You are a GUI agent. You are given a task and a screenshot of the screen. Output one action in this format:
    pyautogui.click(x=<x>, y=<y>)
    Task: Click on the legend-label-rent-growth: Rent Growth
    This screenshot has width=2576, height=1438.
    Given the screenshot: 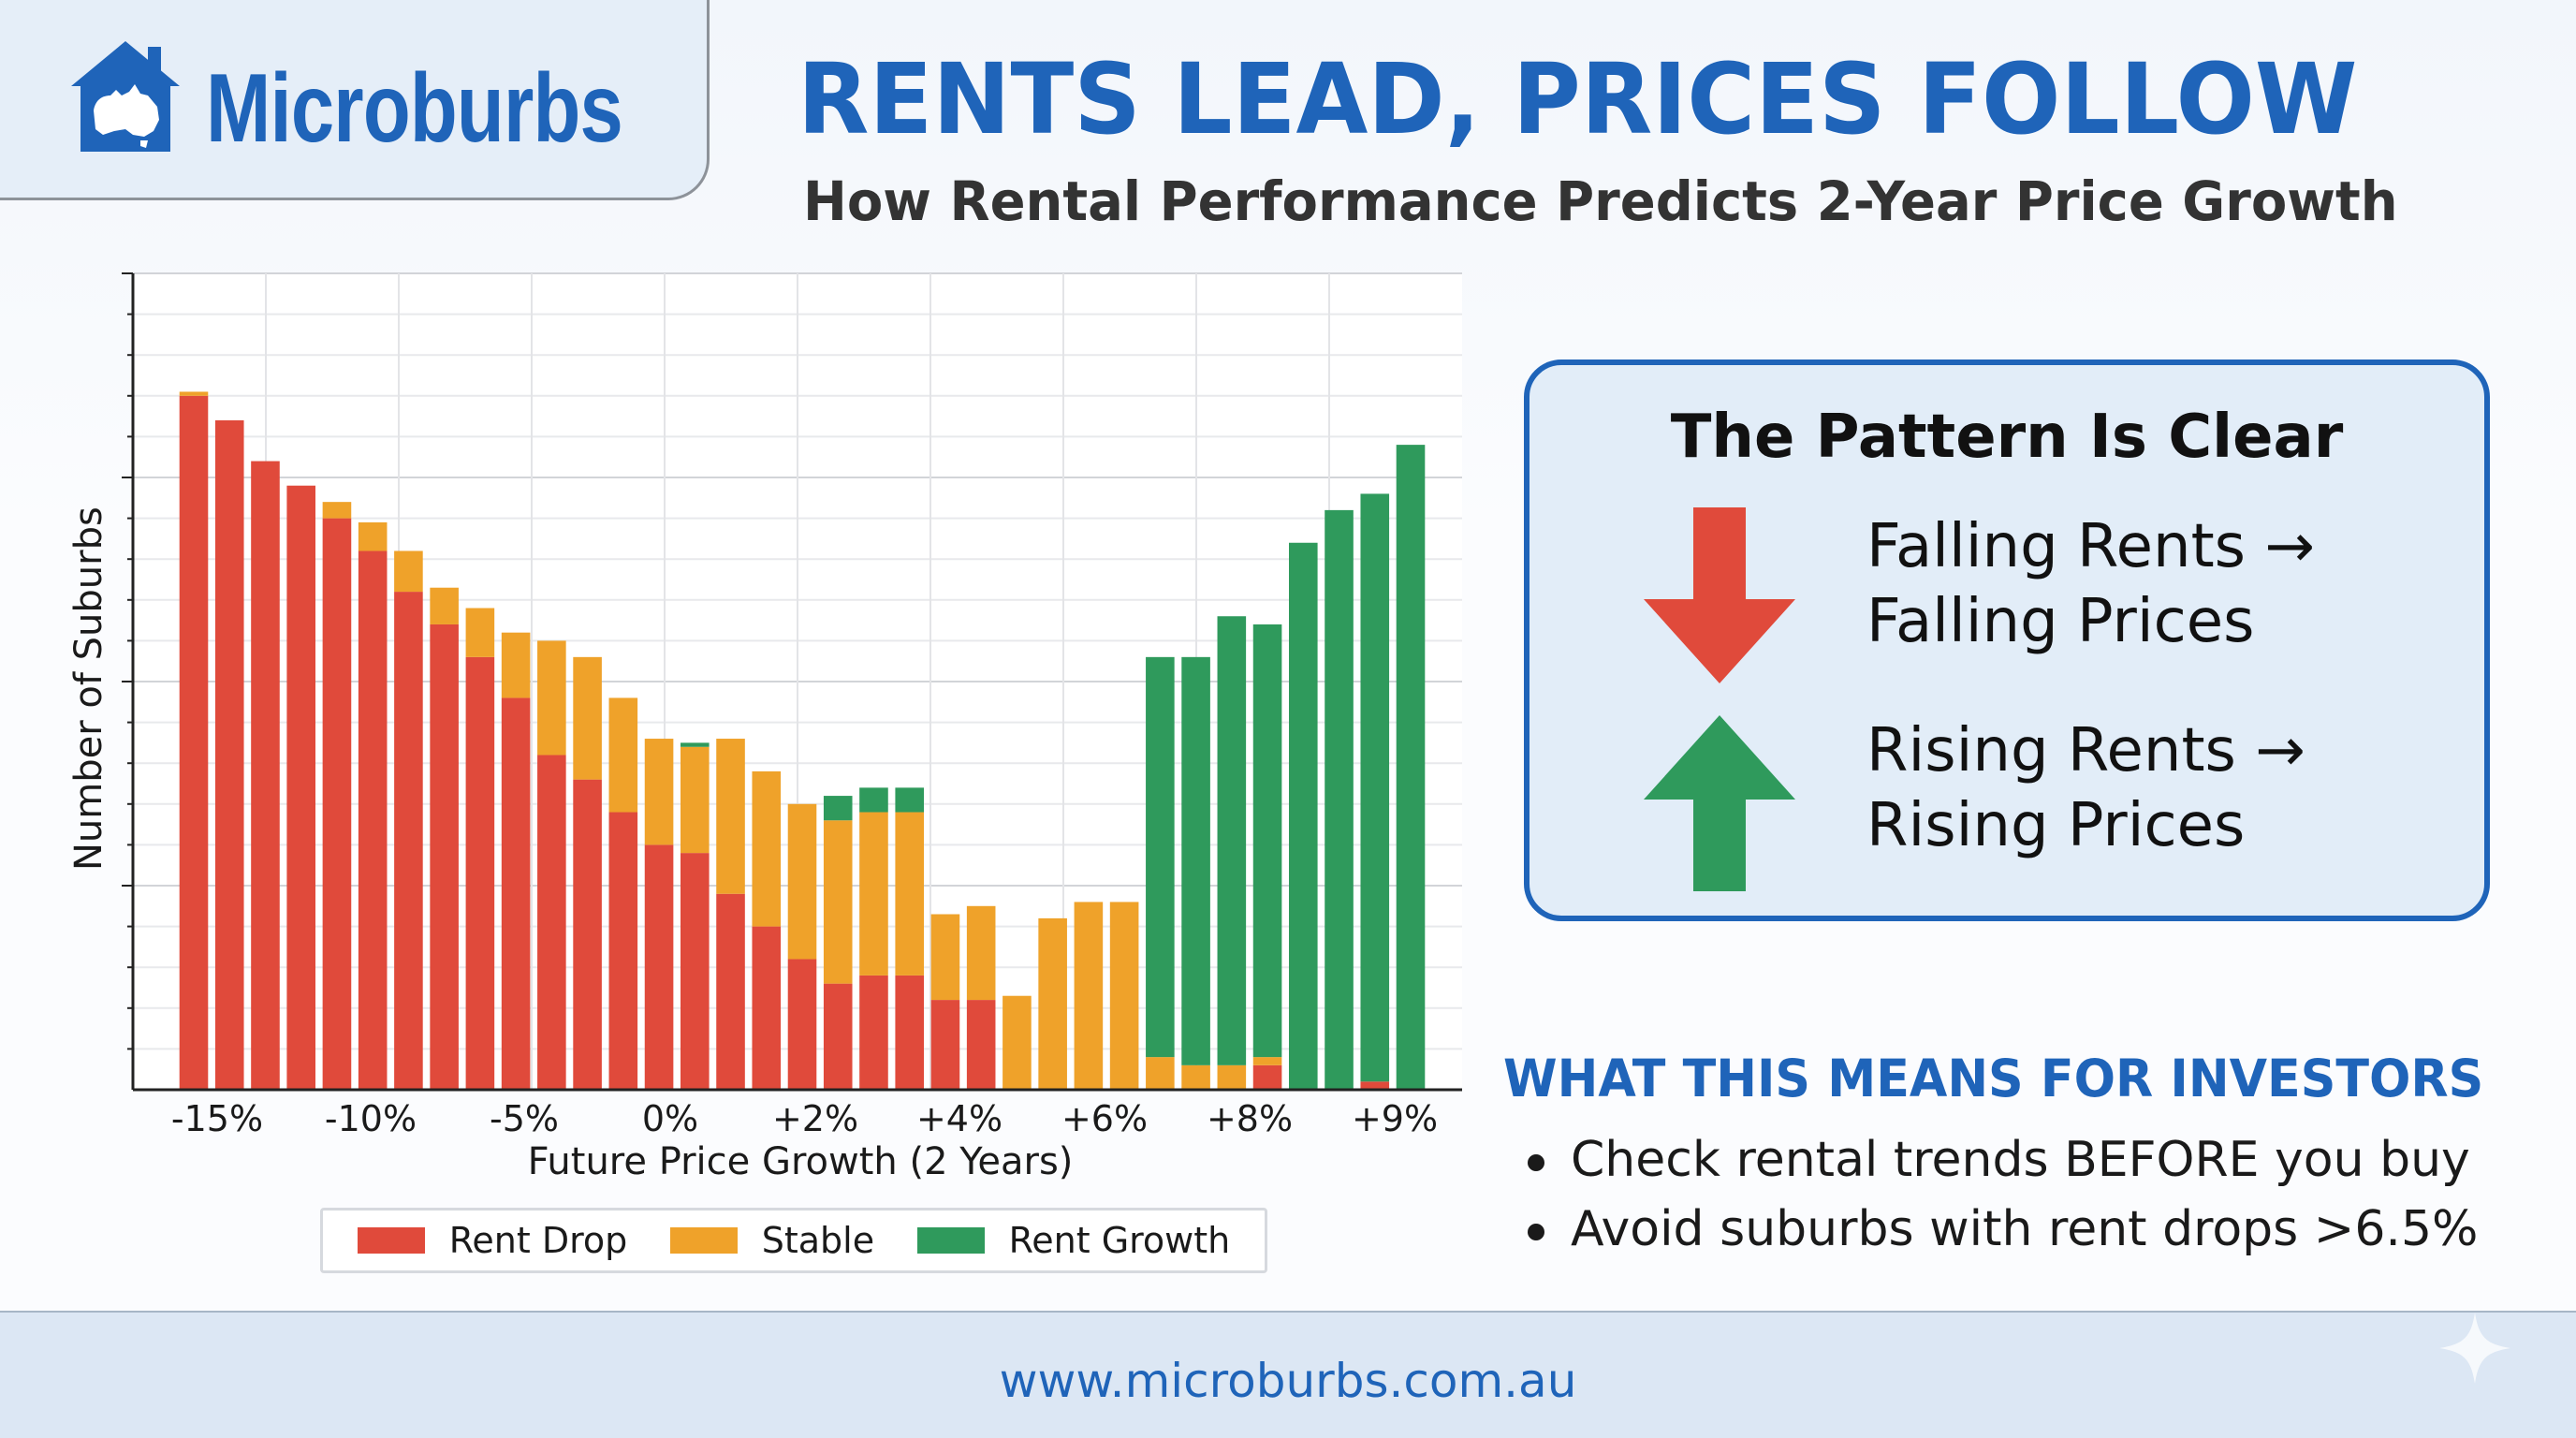 What is the action you would take?
    pyautogui.click(x=1119, y=1240)
    